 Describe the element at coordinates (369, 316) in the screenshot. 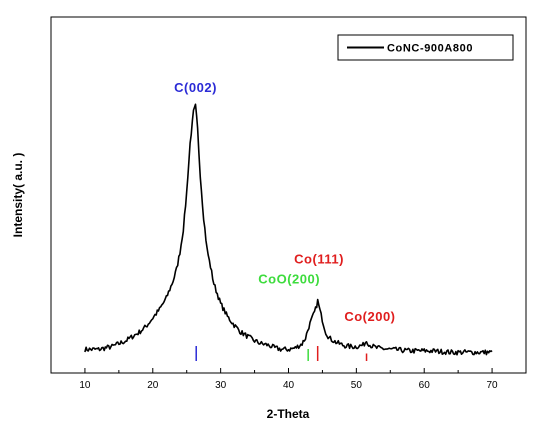

I see `peak-annotation: Co(200)` at that location.